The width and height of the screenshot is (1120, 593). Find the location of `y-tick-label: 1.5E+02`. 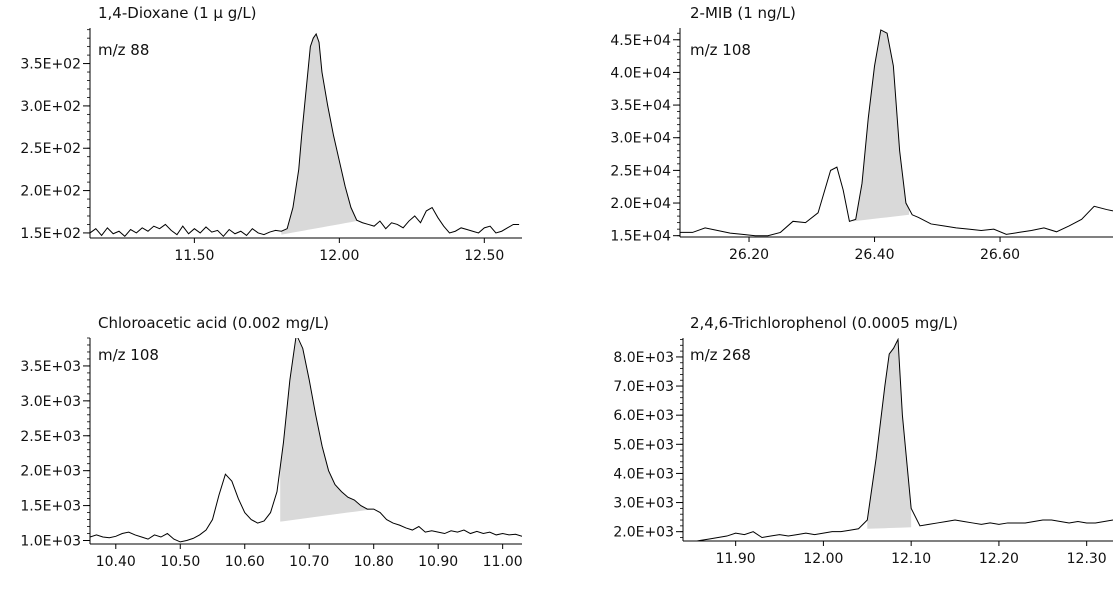

y-tick-label: 1.5E+02 is located at coordinates (50, 234).